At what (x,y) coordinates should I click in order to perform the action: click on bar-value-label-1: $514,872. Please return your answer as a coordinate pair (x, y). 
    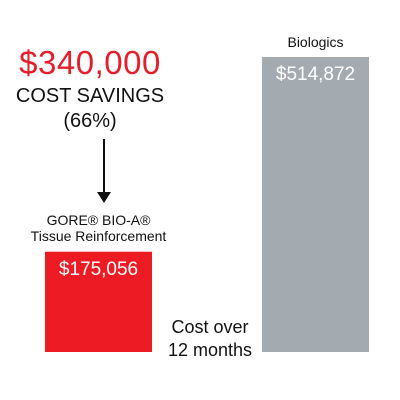
    Looking at the image, I should click on (315, 74).